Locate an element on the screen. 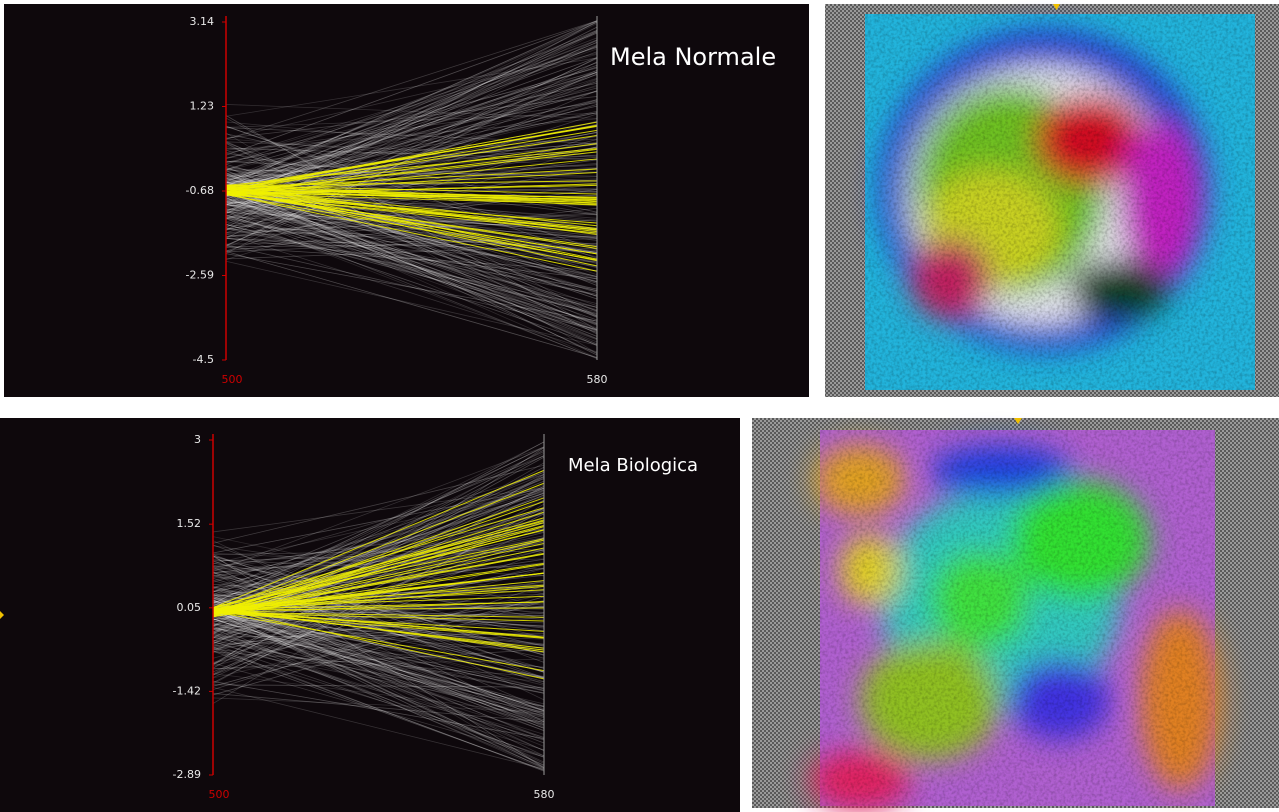 The height and width of the screenshot is (812, 1279). y-tick-label: 1.23 is located at coordinates (202, 106).